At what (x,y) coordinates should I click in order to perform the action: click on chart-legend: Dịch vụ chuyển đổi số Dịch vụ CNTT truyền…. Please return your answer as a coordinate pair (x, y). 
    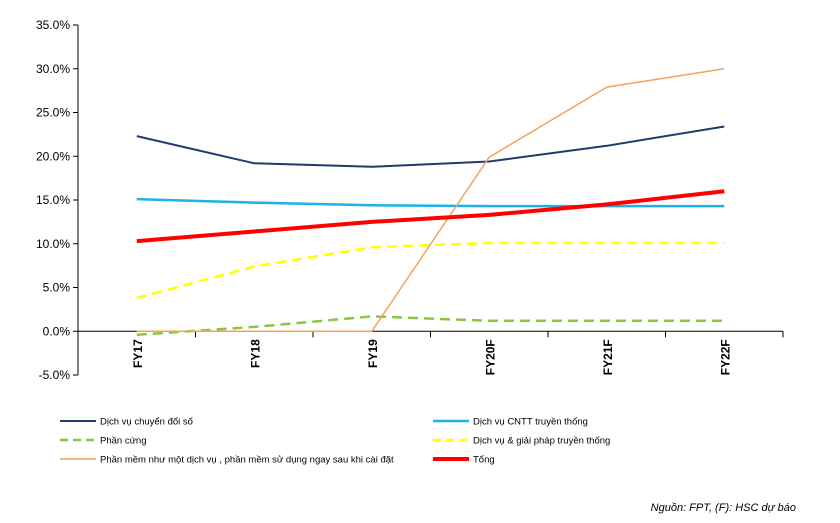
    Looking at the image, I should click on (335, 441).